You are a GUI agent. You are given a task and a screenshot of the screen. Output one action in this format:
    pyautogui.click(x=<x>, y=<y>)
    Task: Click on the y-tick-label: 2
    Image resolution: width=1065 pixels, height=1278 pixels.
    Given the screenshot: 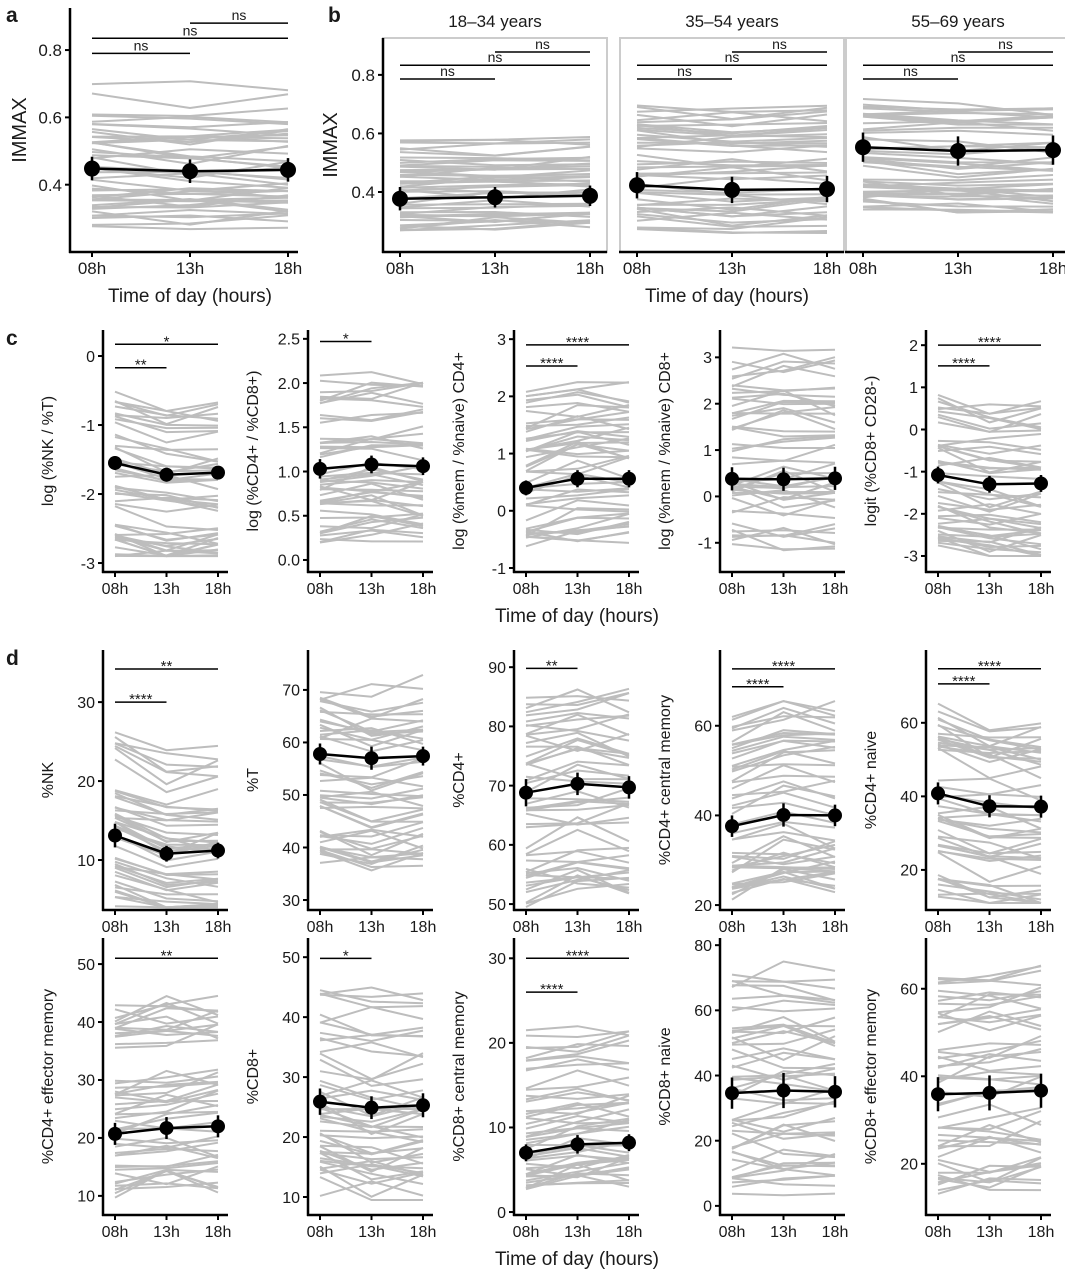 What is the action you would take?
    pyautogui.click(x=913, y=346)
    